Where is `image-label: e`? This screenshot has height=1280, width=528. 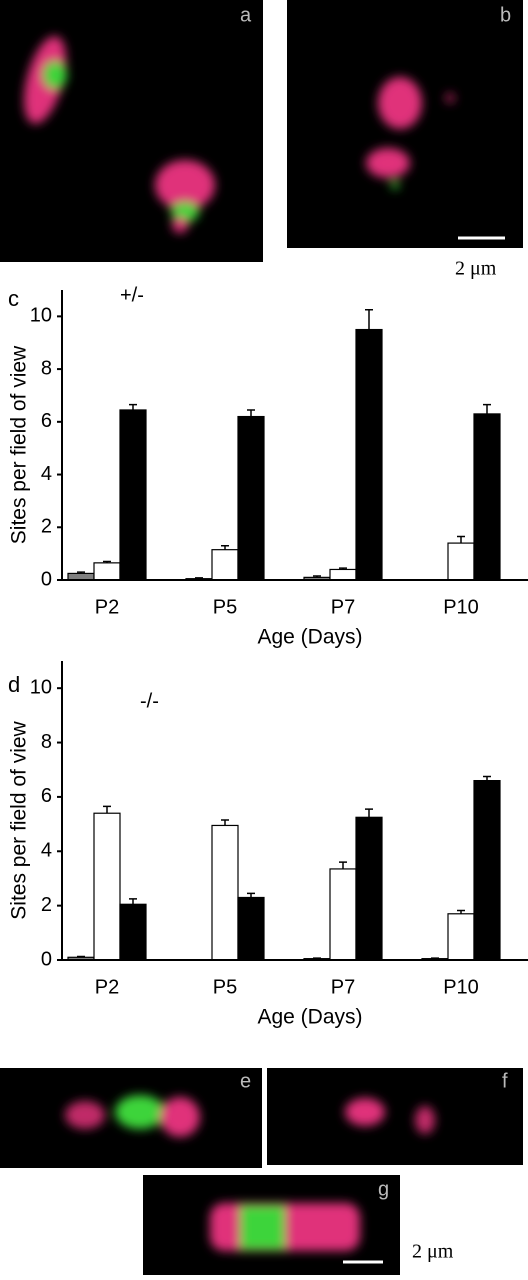 image-label: e is located at coordinates (245, 1081).